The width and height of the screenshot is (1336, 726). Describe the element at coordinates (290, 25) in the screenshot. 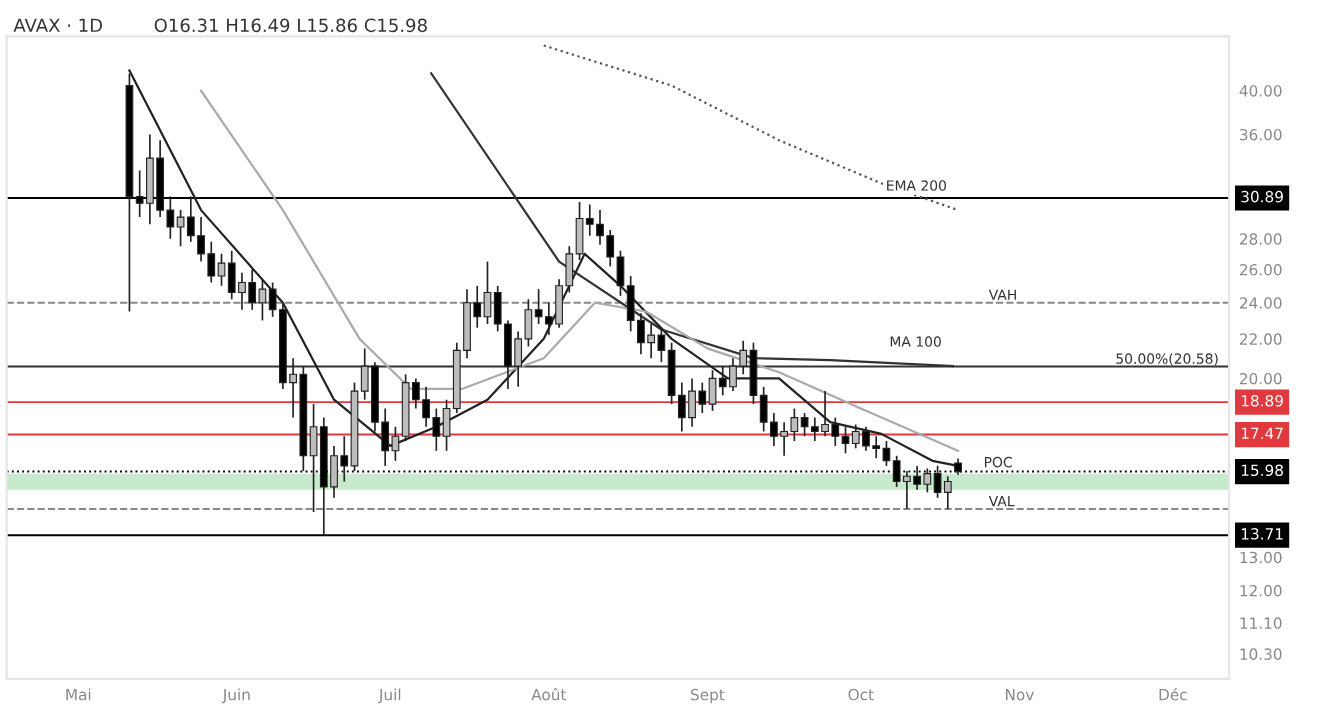

I see `text: O16.31 H16.49 L15.86 C15.98` at that location.